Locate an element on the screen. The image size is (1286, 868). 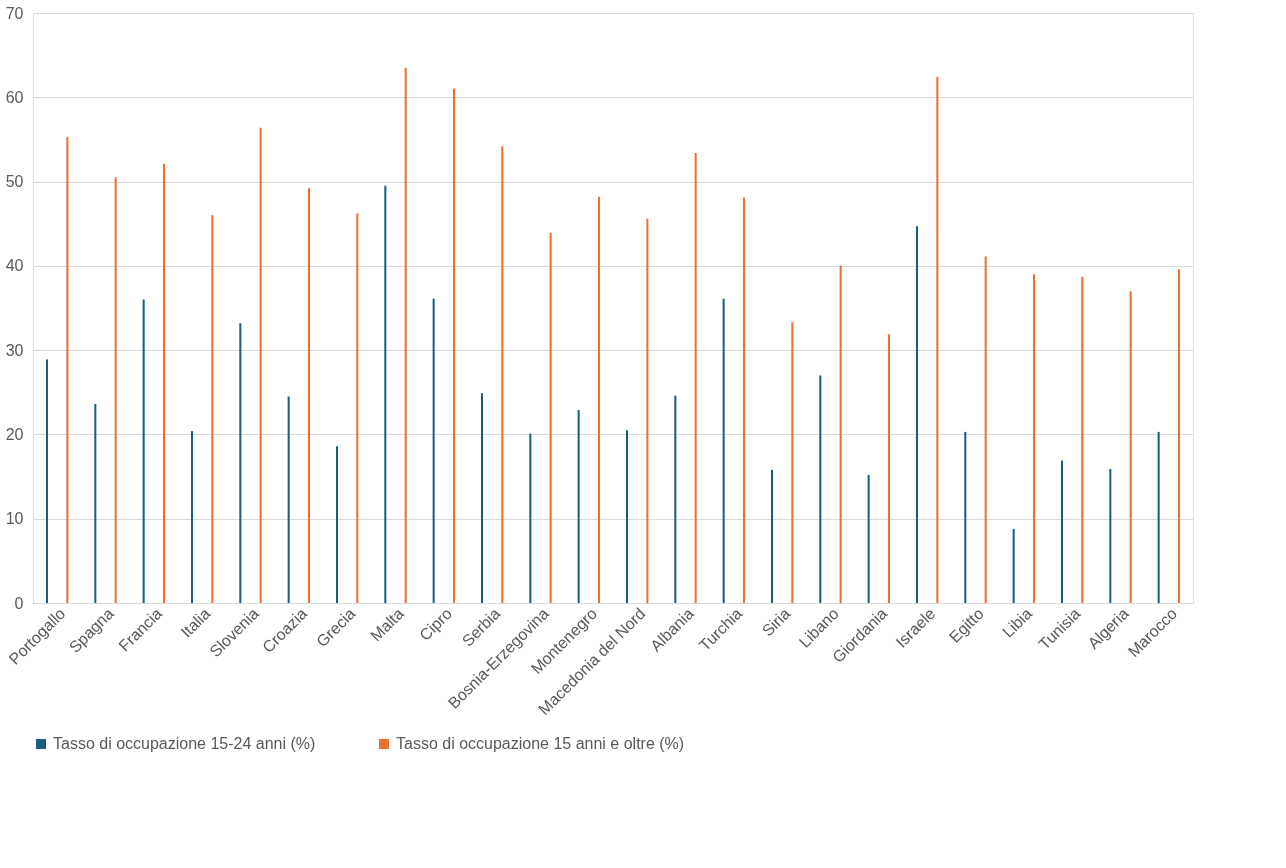
y-tick-label: 0 is located at coordinates (19, 603).